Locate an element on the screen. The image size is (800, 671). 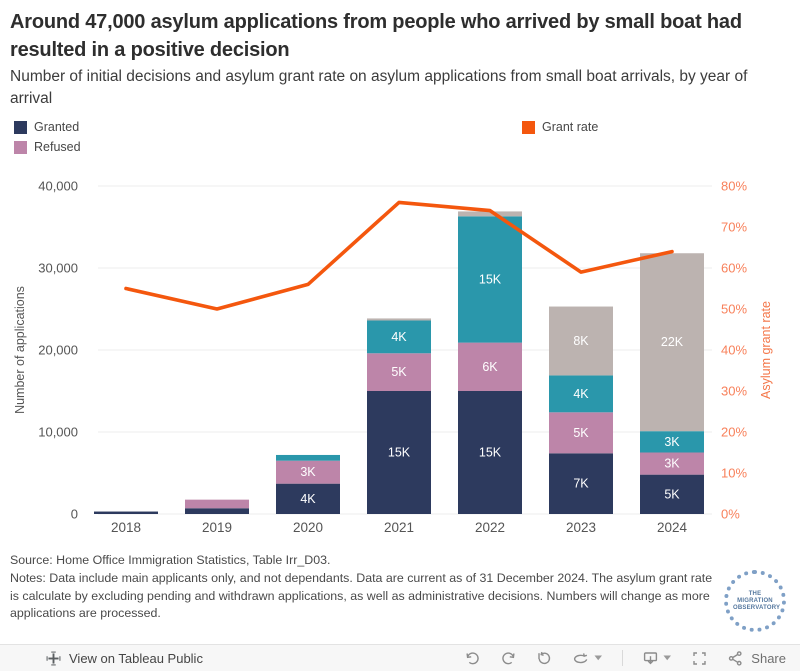
x-axis-tick-label: 2023 is located at coordinates (581, 527).